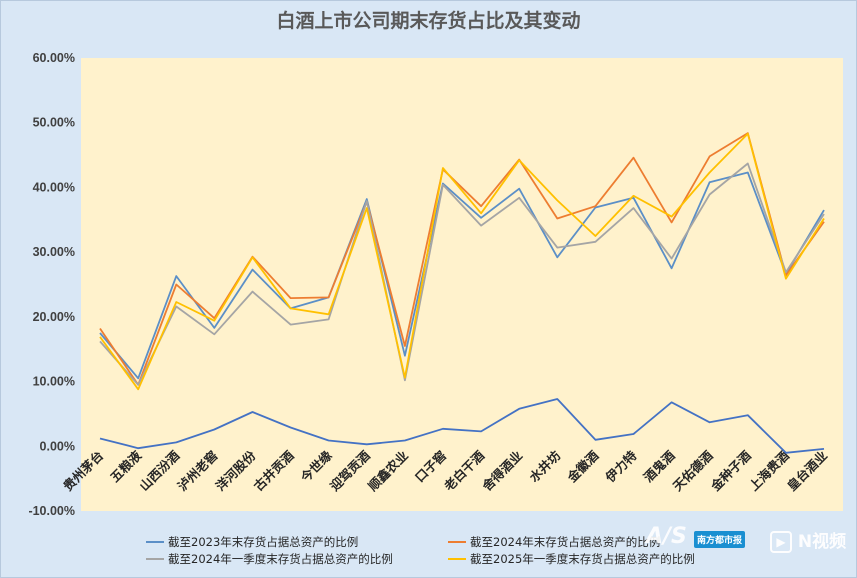 The height and width of the screenshot is (578, 857). Describe the element at coordinates (666, 536) in the screenshot. I see `watermark-logo: A/S` at that location.